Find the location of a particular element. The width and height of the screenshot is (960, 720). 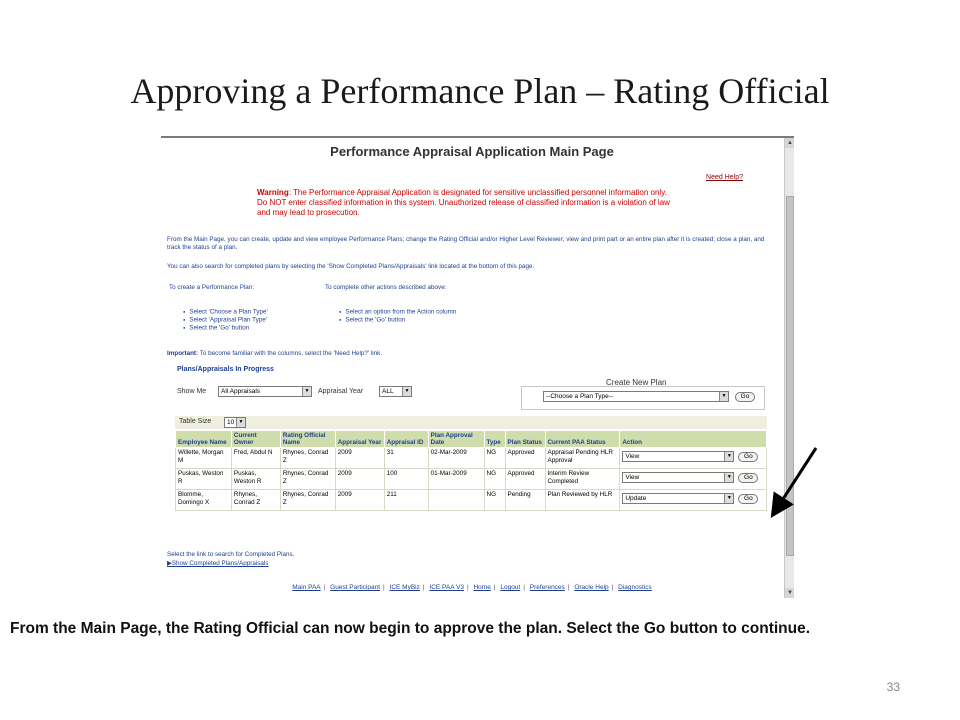

create-step: Select 'Appraisal Plan Type' is located at coordinates (225, 320).